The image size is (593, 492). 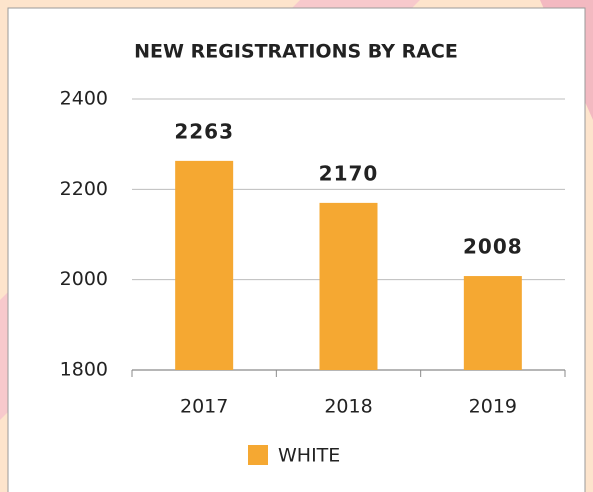 What do you see at coordinates (296, 52) in the screenshot?
I see `chart-title: NEW REGISTRATIONS BY RACE` at bounding box center [296, 52].